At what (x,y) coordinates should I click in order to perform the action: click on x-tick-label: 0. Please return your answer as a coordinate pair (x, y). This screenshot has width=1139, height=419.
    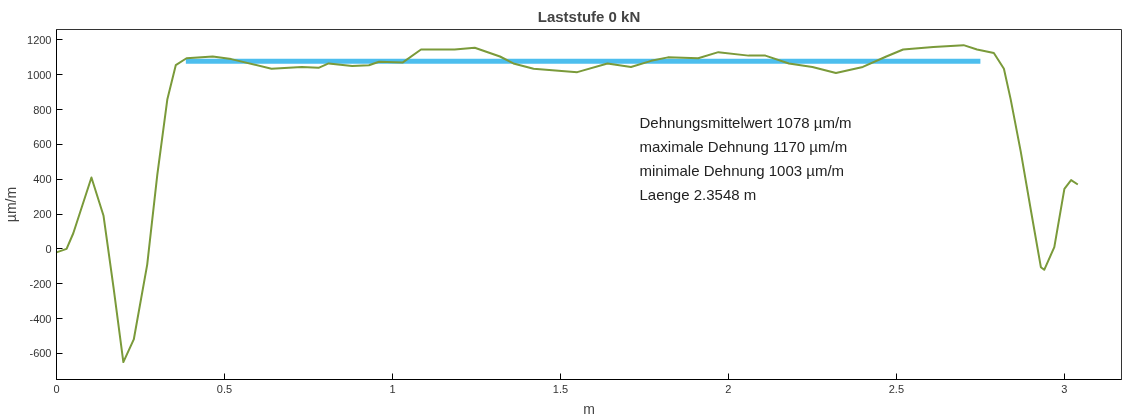
    Looking at the image, I should click on (56, 388).